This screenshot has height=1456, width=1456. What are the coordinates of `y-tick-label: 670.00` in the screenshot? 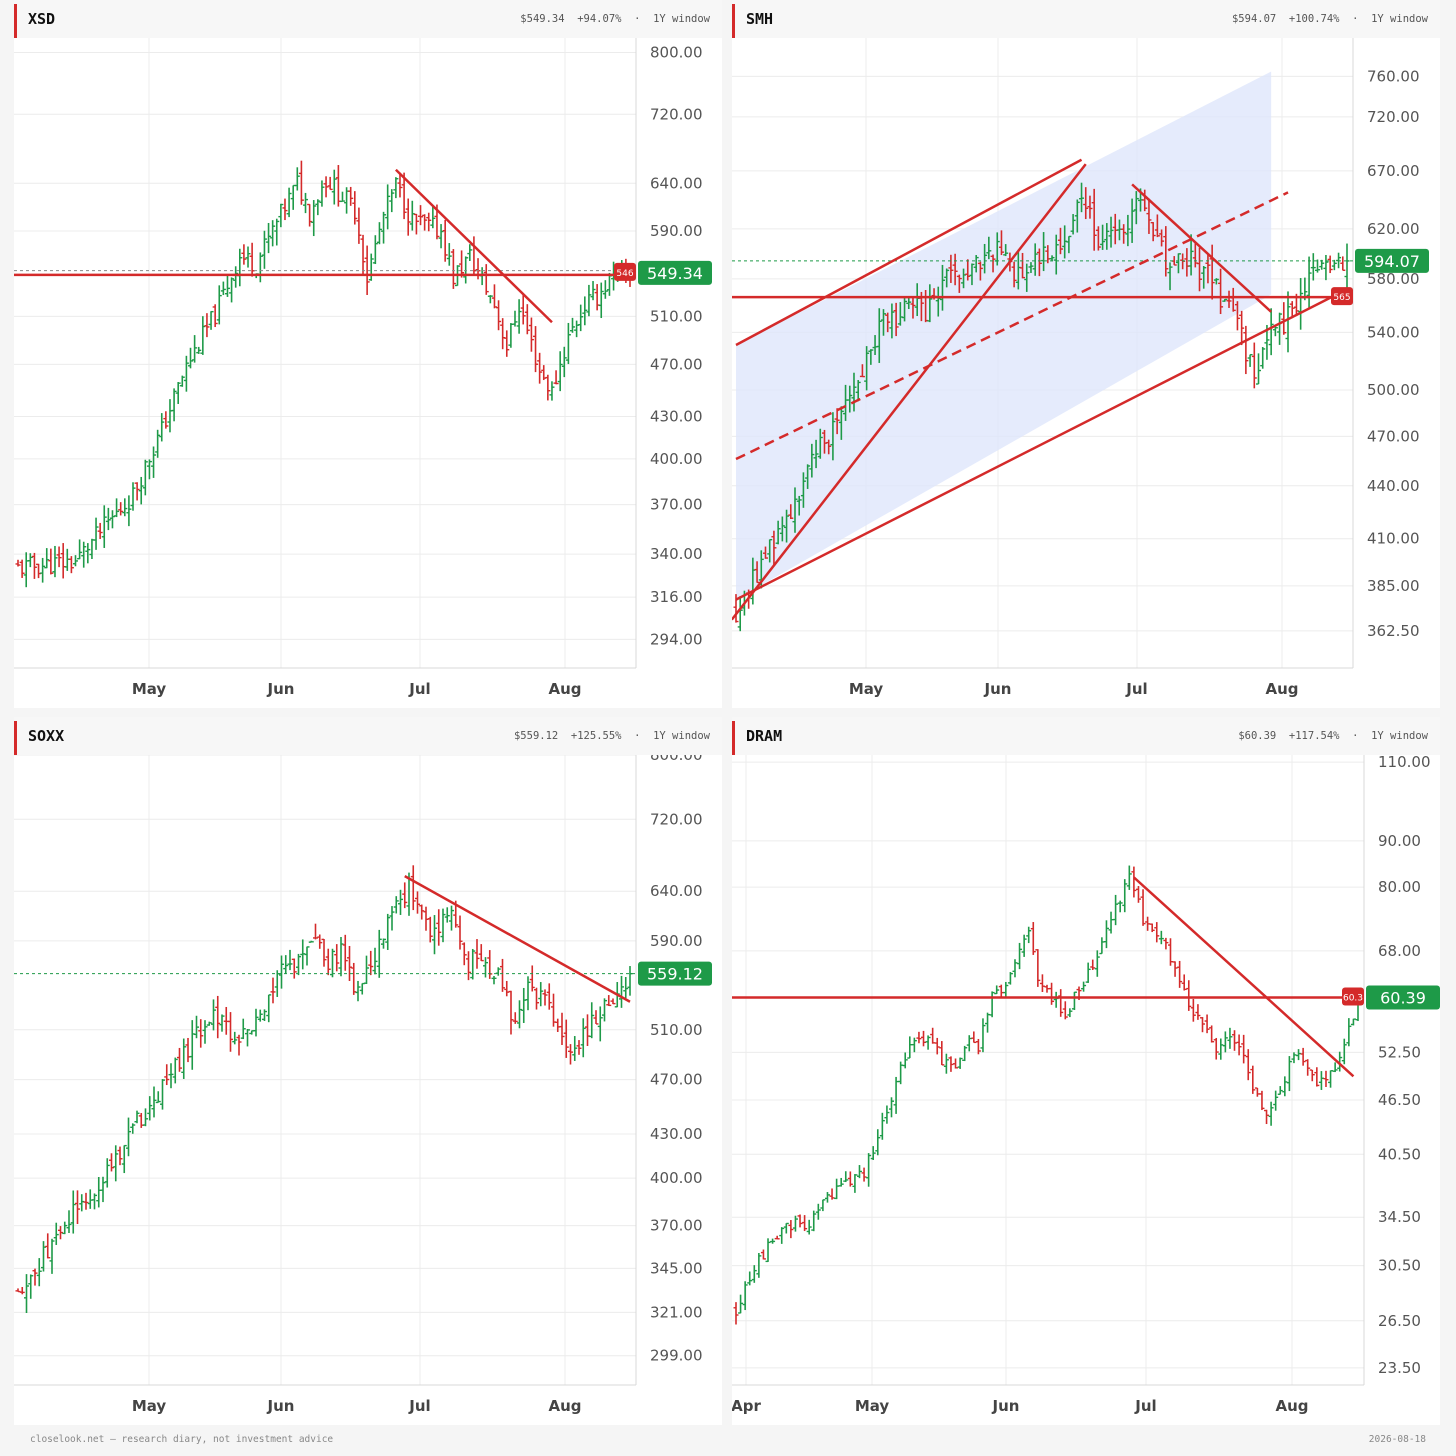 It's located at (1393, 171).